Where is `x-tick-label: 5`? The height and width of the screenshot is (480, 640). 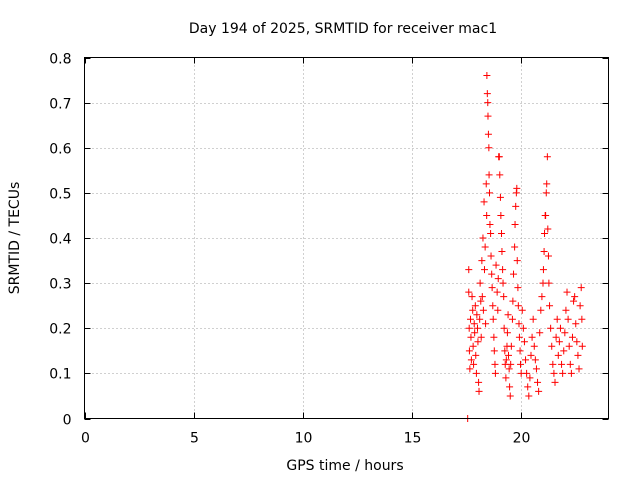 x-tick-label: 5 is located at coordinates (194, 439).